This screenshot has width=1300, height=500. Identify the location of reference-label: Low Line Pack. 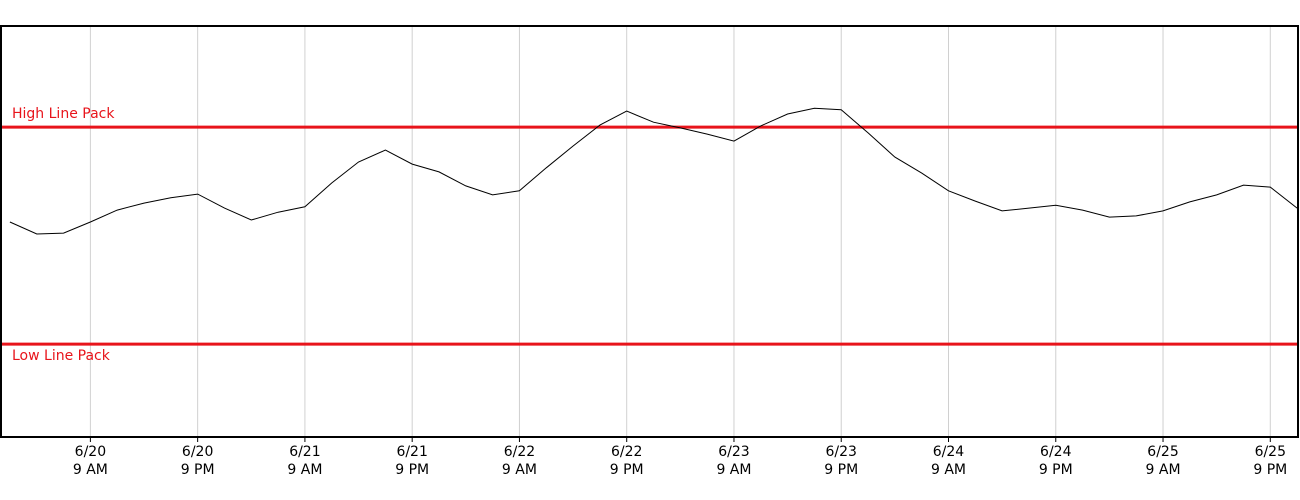
(61, 356).